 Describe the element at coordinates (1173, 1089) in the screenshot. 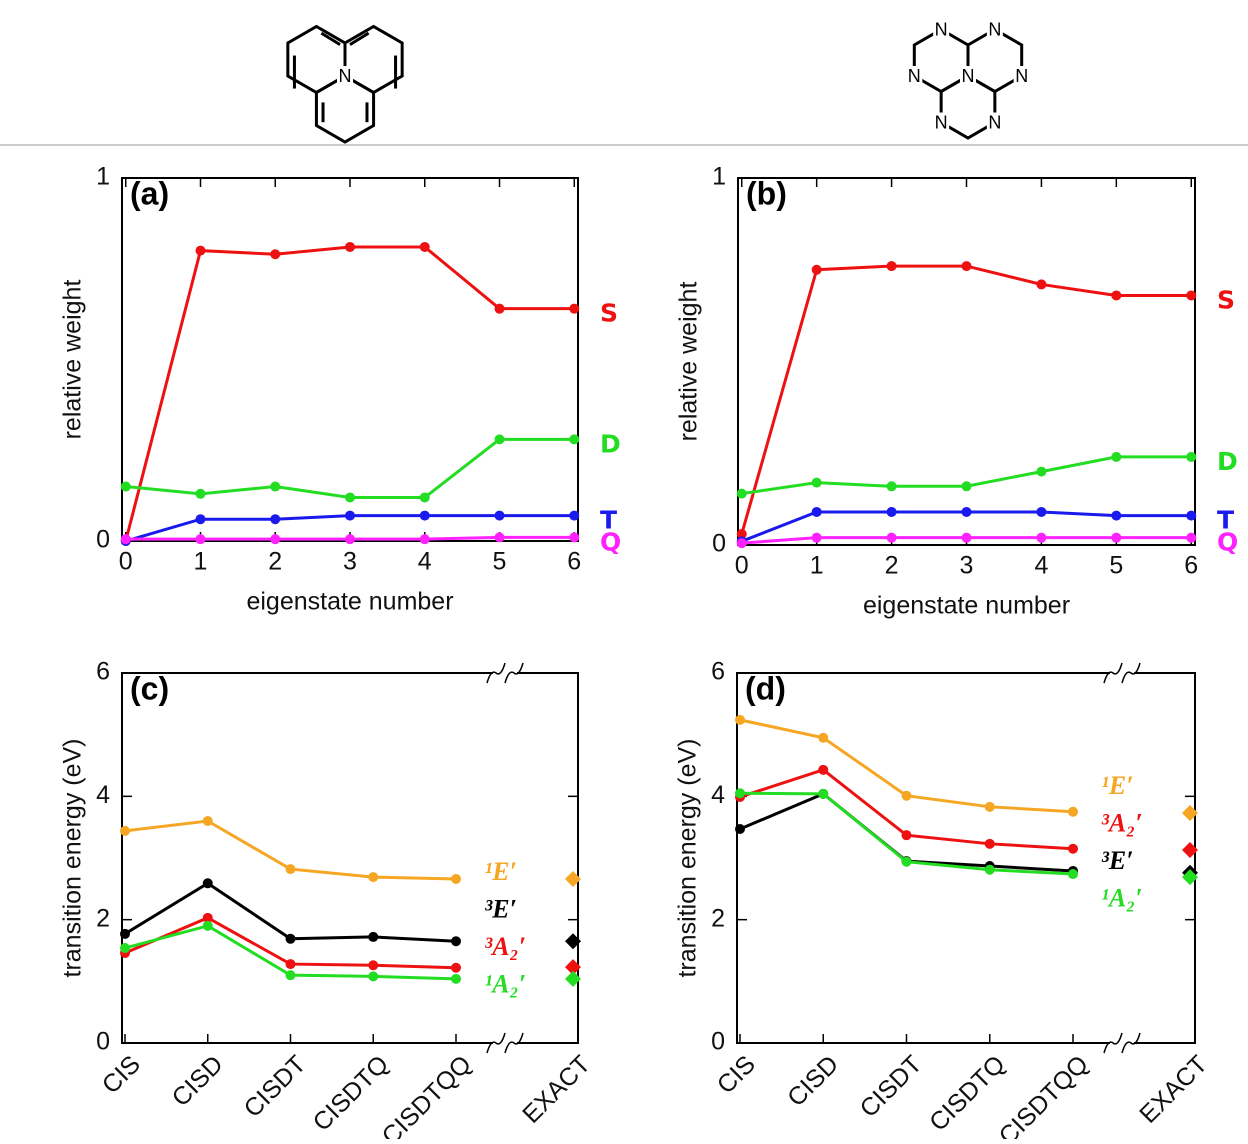

I see `x-tick-label: EXACT` at that location.